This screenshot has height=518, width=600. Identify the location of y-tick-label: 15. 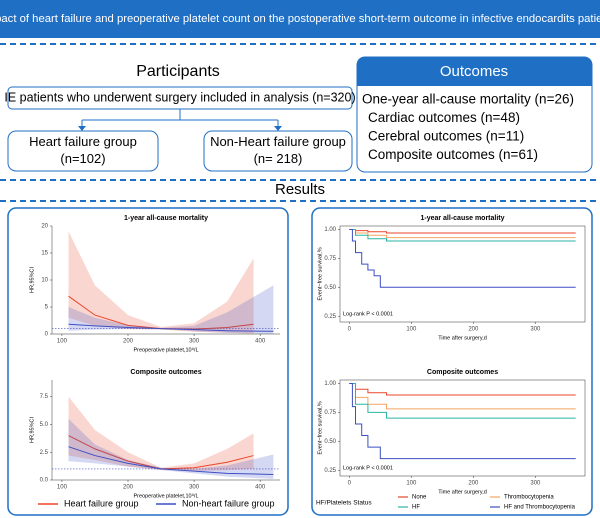
(44, 254).